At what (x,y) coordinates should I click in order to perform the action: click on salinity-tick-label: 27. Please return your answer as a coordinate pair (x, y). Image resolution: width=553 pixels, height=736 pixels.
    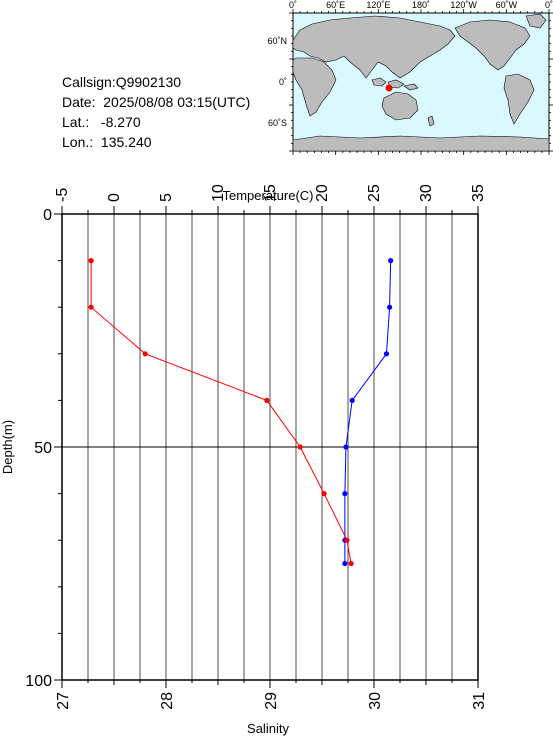
    Looking at the image, I should click on (63, 701).